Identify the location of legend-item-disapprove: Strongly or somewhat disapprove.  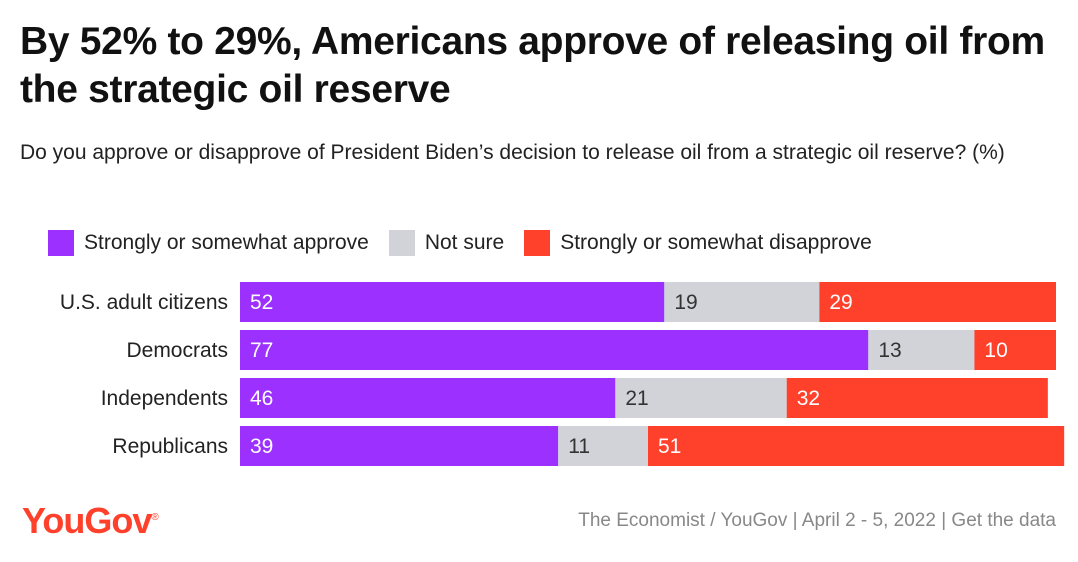
(698, 243).